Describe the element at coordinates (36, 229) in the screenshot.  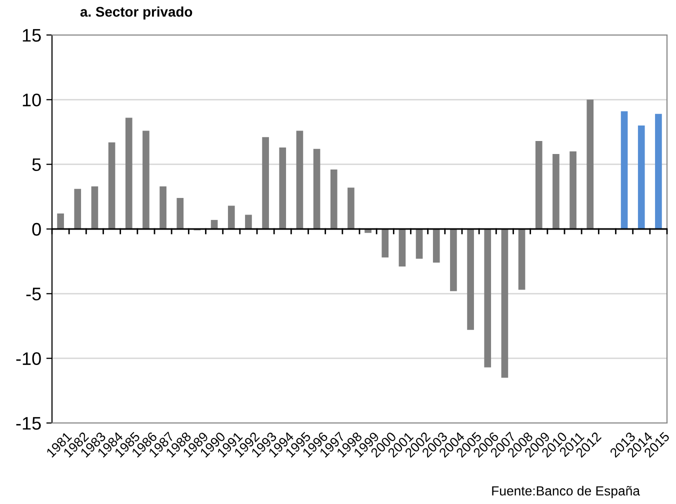
I see `y-tick-label: 0` at that location.